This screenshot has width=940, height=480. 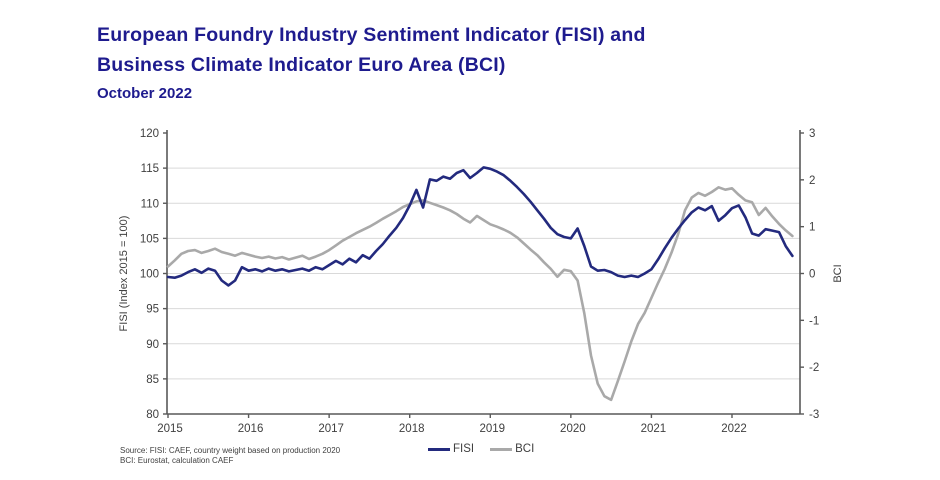 I want to click on left-axis-title: FISI (Index 2015 = 100), so click(x=124, y=274).